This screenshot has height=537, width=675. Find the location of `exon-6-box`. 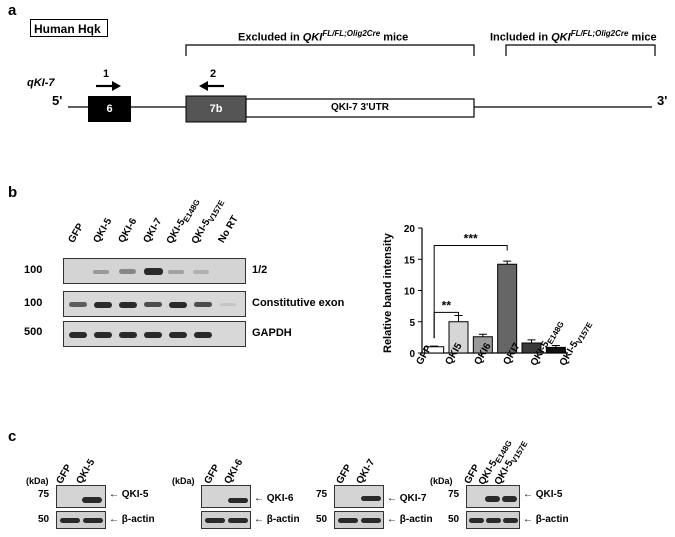

exon-6-box is located at coordinates (109, 109).